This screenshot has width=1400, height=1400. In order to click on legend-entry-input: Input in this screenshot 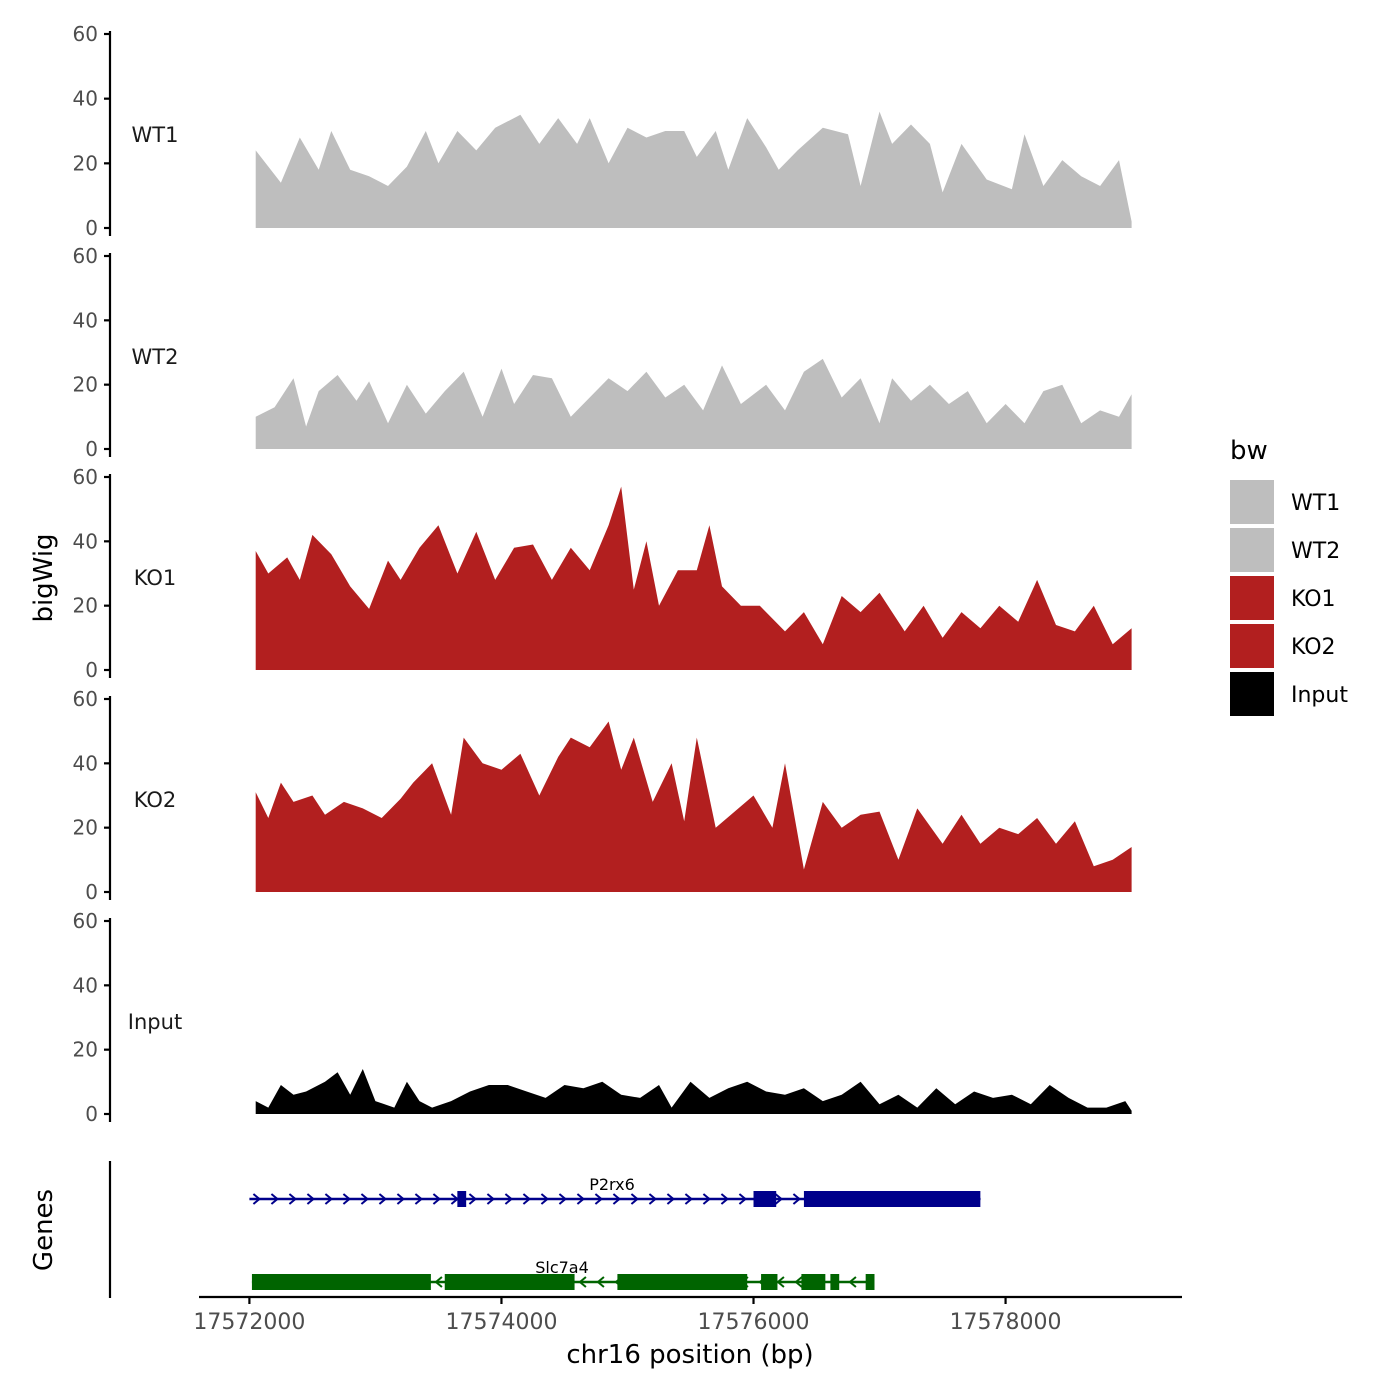, I will do `click(1289, 694)`.